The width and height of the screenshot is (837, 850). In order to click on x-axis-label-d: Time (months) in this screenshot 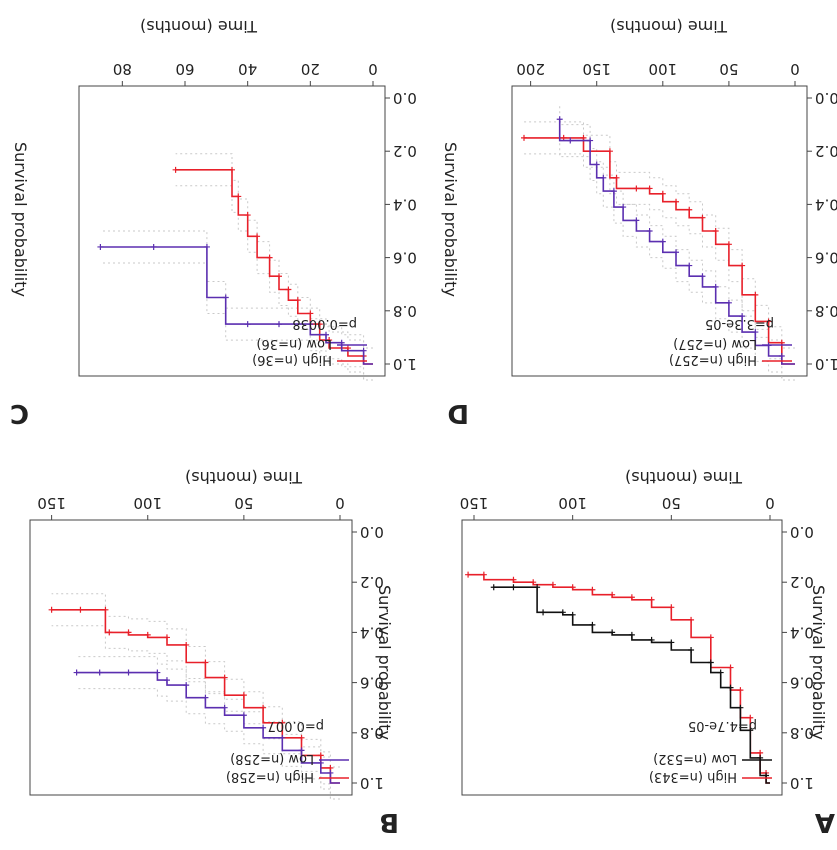, I will do `click(669, 26)`.